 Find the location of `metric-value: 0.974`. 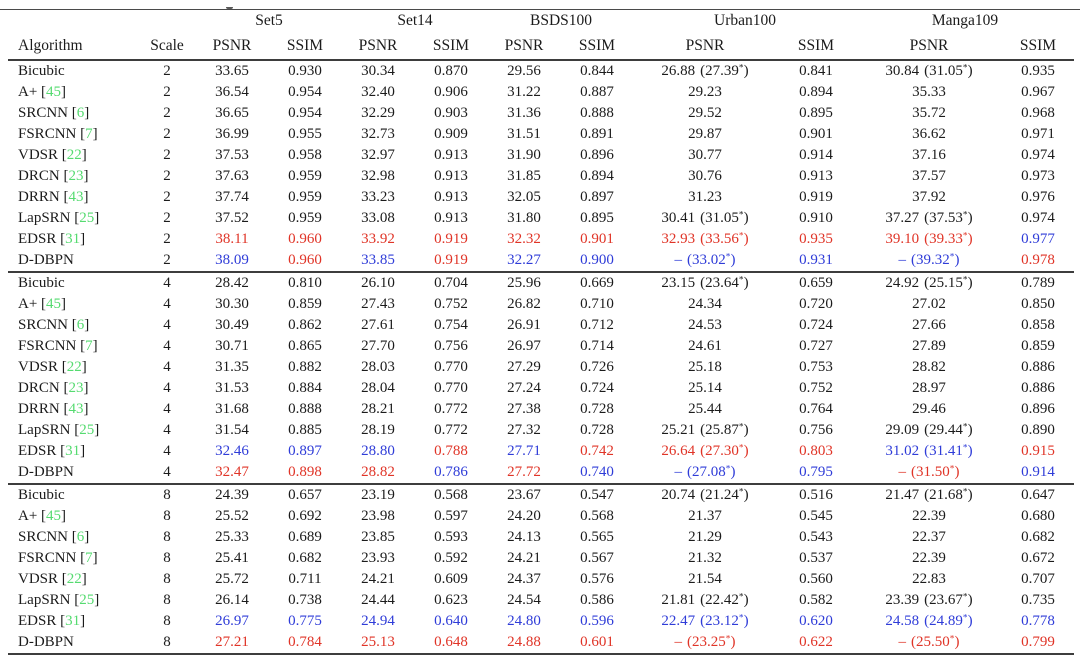

metric-value: 0.974 is located at coordinates (1038, 218).